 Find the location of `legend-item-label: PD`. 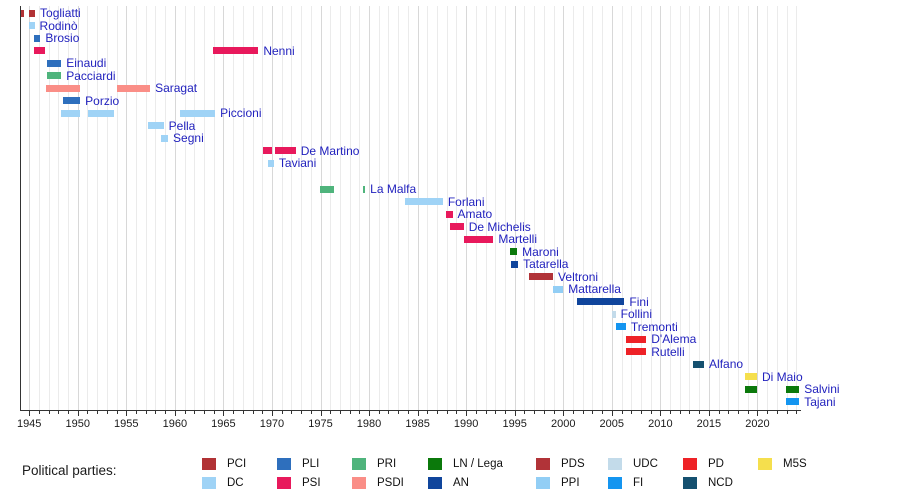

legend-item-label: PD is located at coordinates (716, 464).